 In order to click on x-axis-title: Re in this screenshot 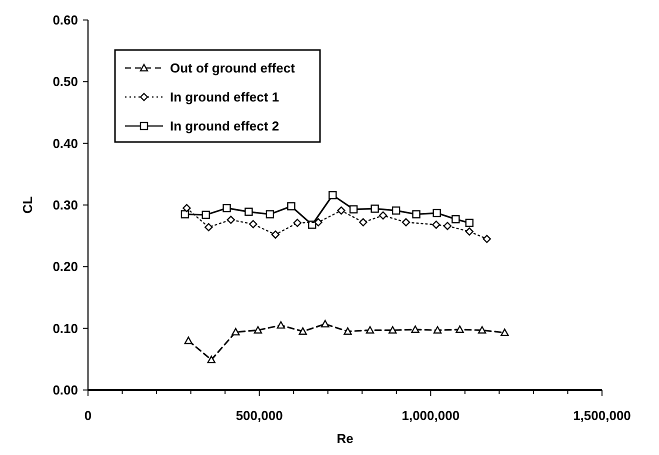, I will do `click(345, 438)`.